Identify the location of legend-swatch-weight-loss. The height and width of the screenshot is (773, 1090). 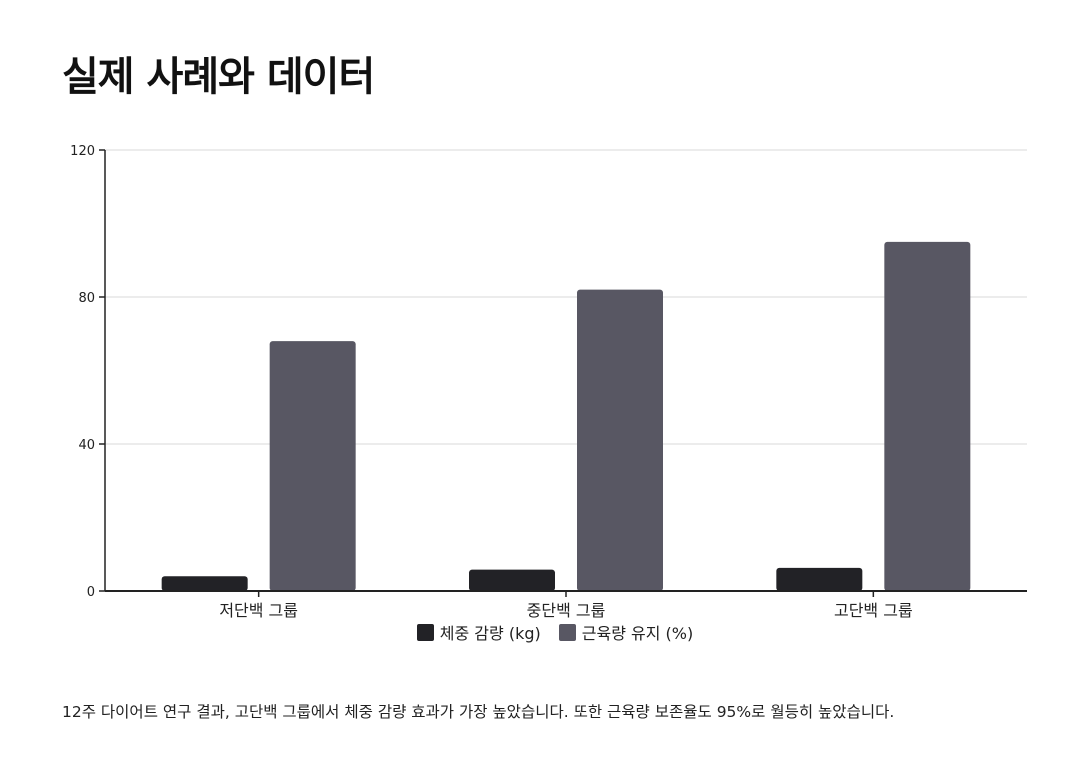
(425, 632).